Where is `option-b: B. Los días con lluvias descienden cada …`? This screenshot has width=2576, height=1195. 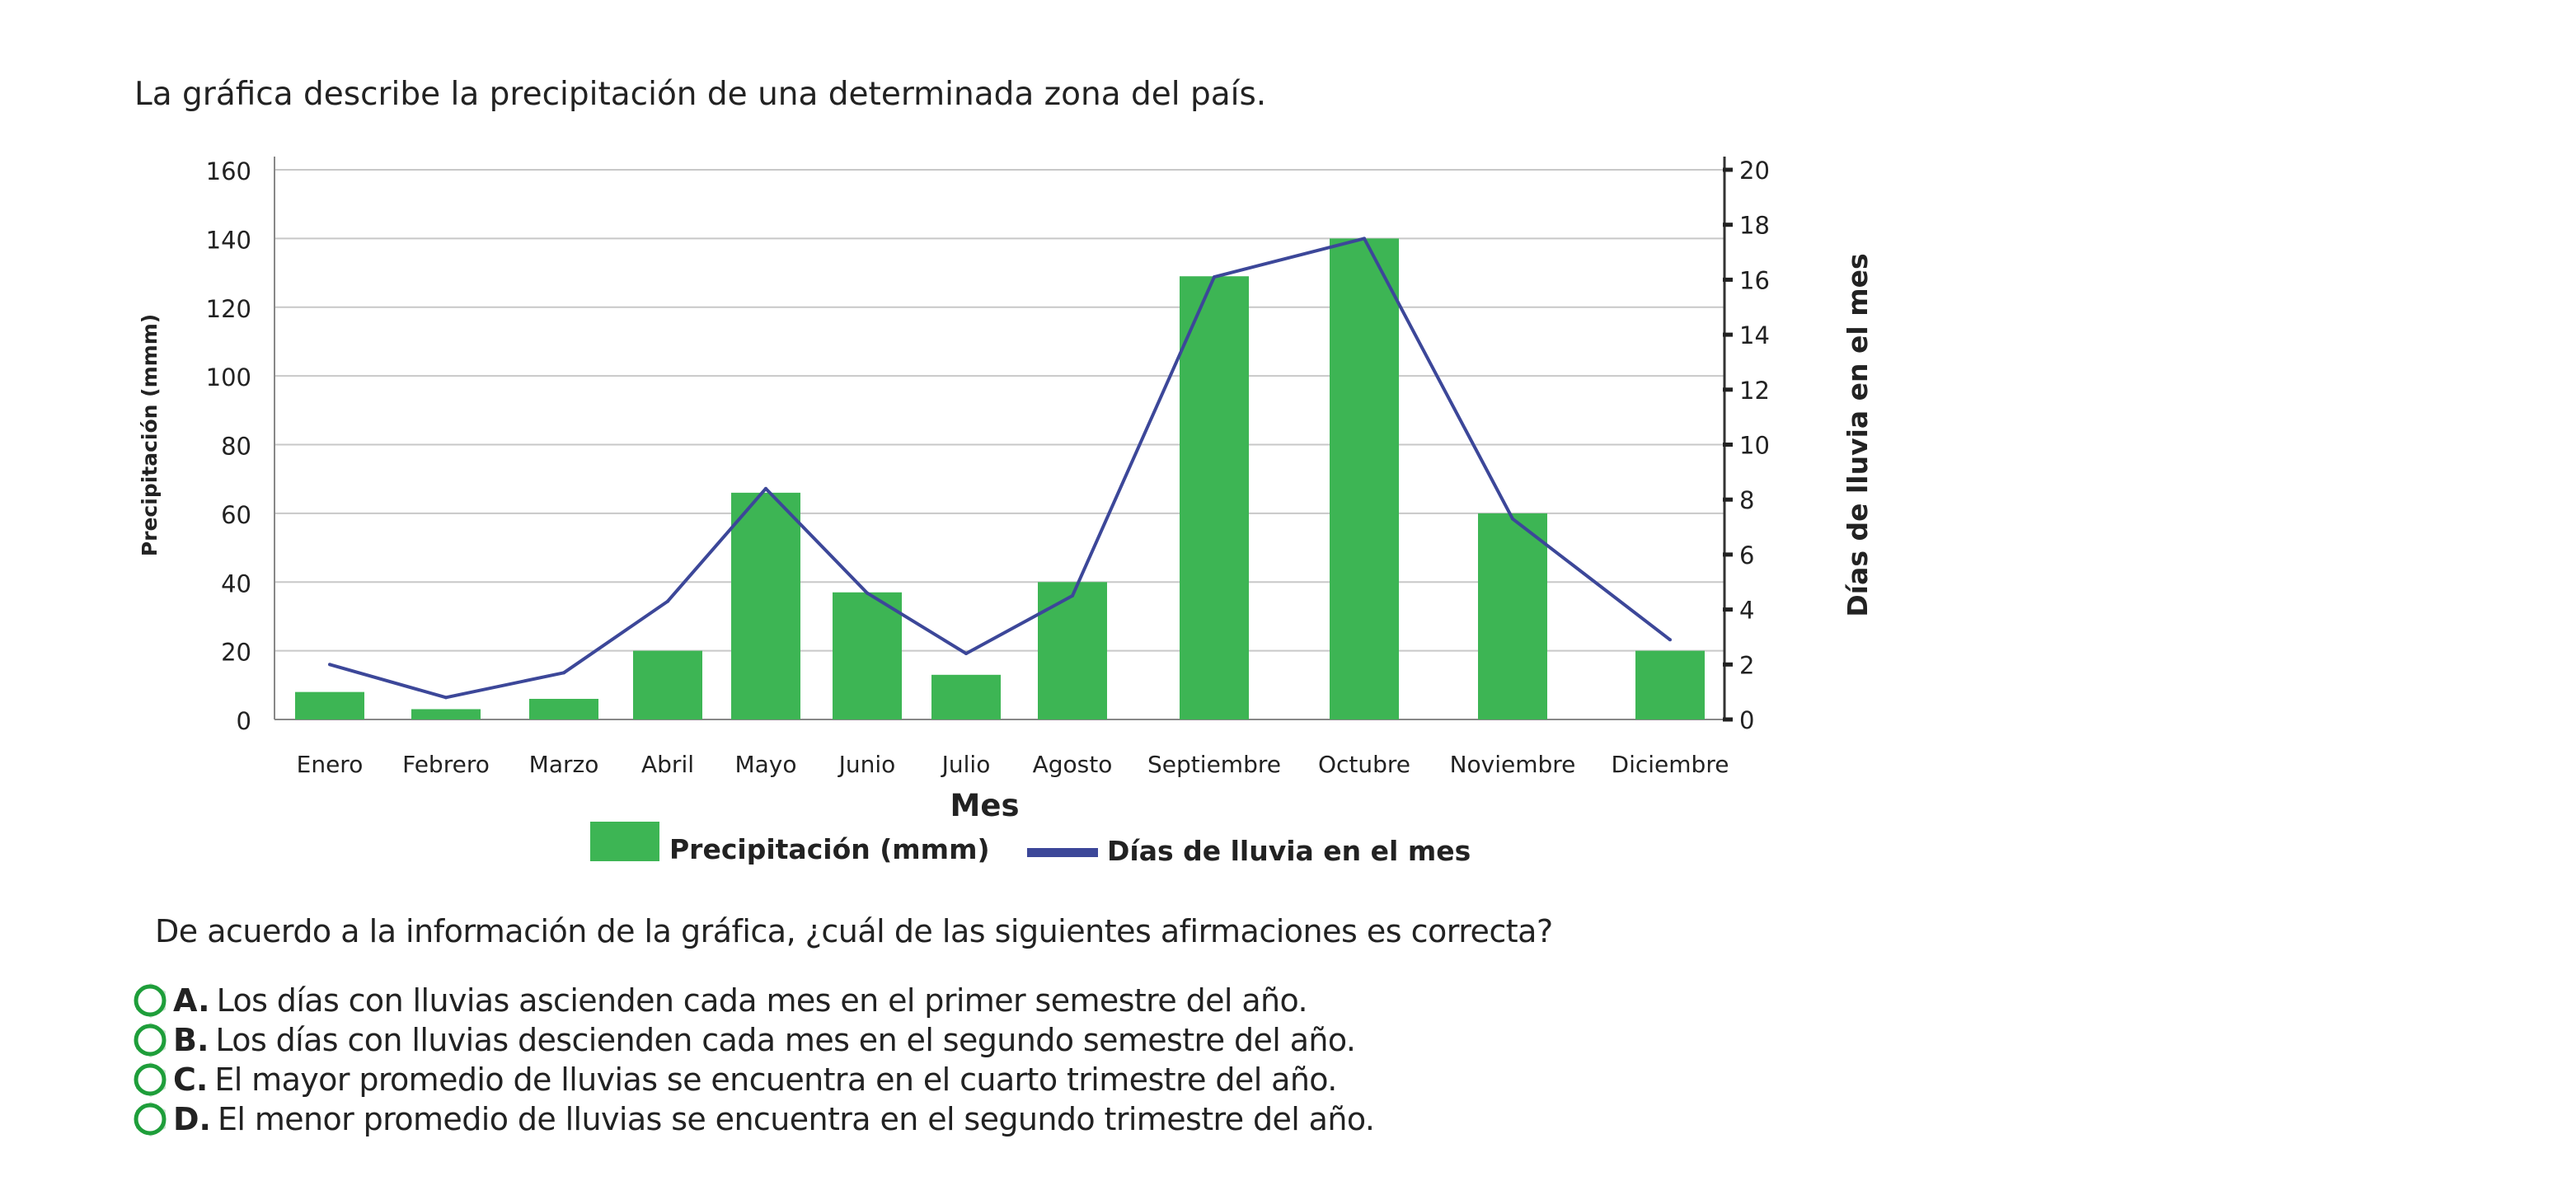 option-b: B. Los días con lluvias descienden cada … is located at coordinates (753, 1040).